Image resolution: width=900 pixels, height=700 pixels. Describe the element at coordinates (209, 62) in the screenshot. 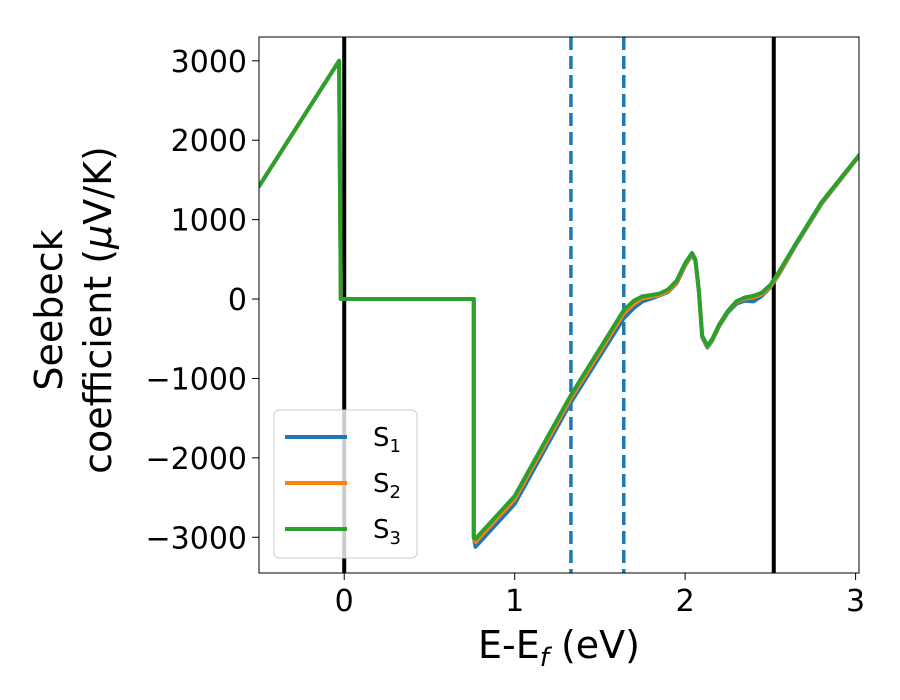

I see `y-tick-label: 3000` at that location.